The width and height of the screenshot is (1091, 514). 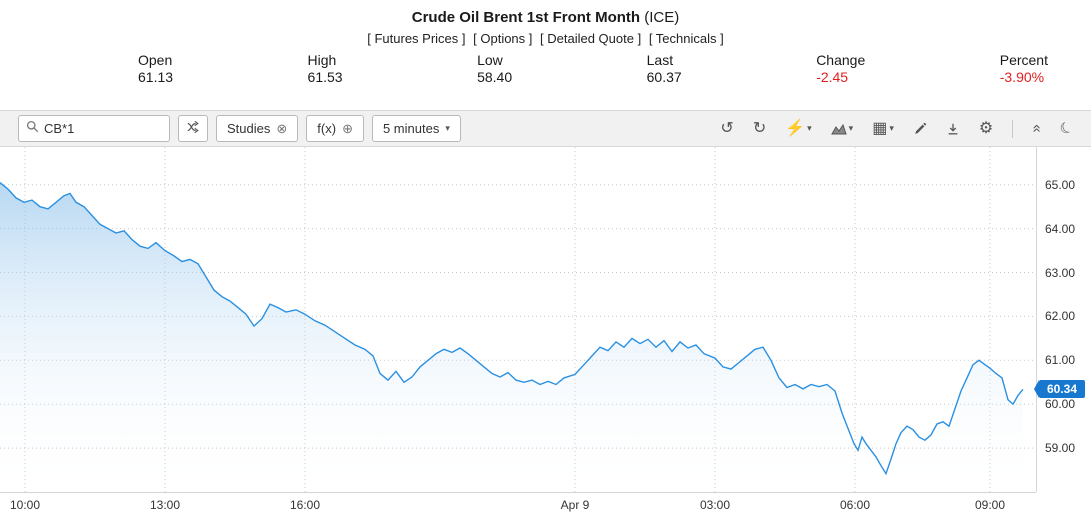 What do you see at coordinates (322, 60) in the screenshot?
I see `stat-label: High` at bounding box center [322, 60].